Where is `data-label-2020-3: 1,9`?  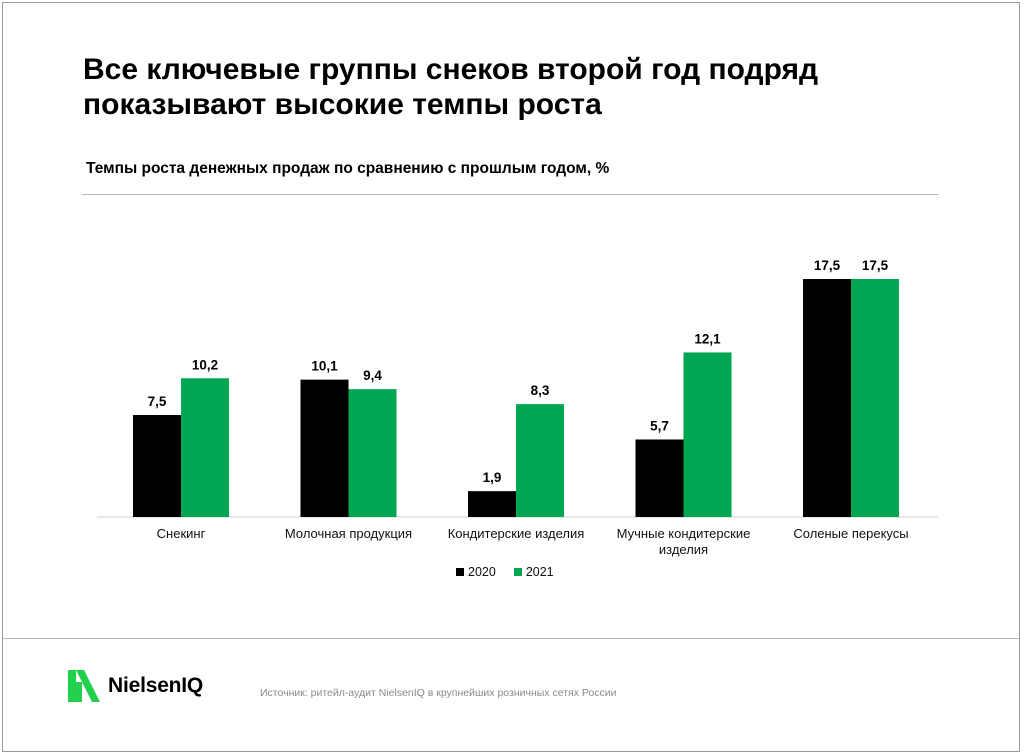
data-label-2020-3: 1,9 is located at coordinates (492, 477).